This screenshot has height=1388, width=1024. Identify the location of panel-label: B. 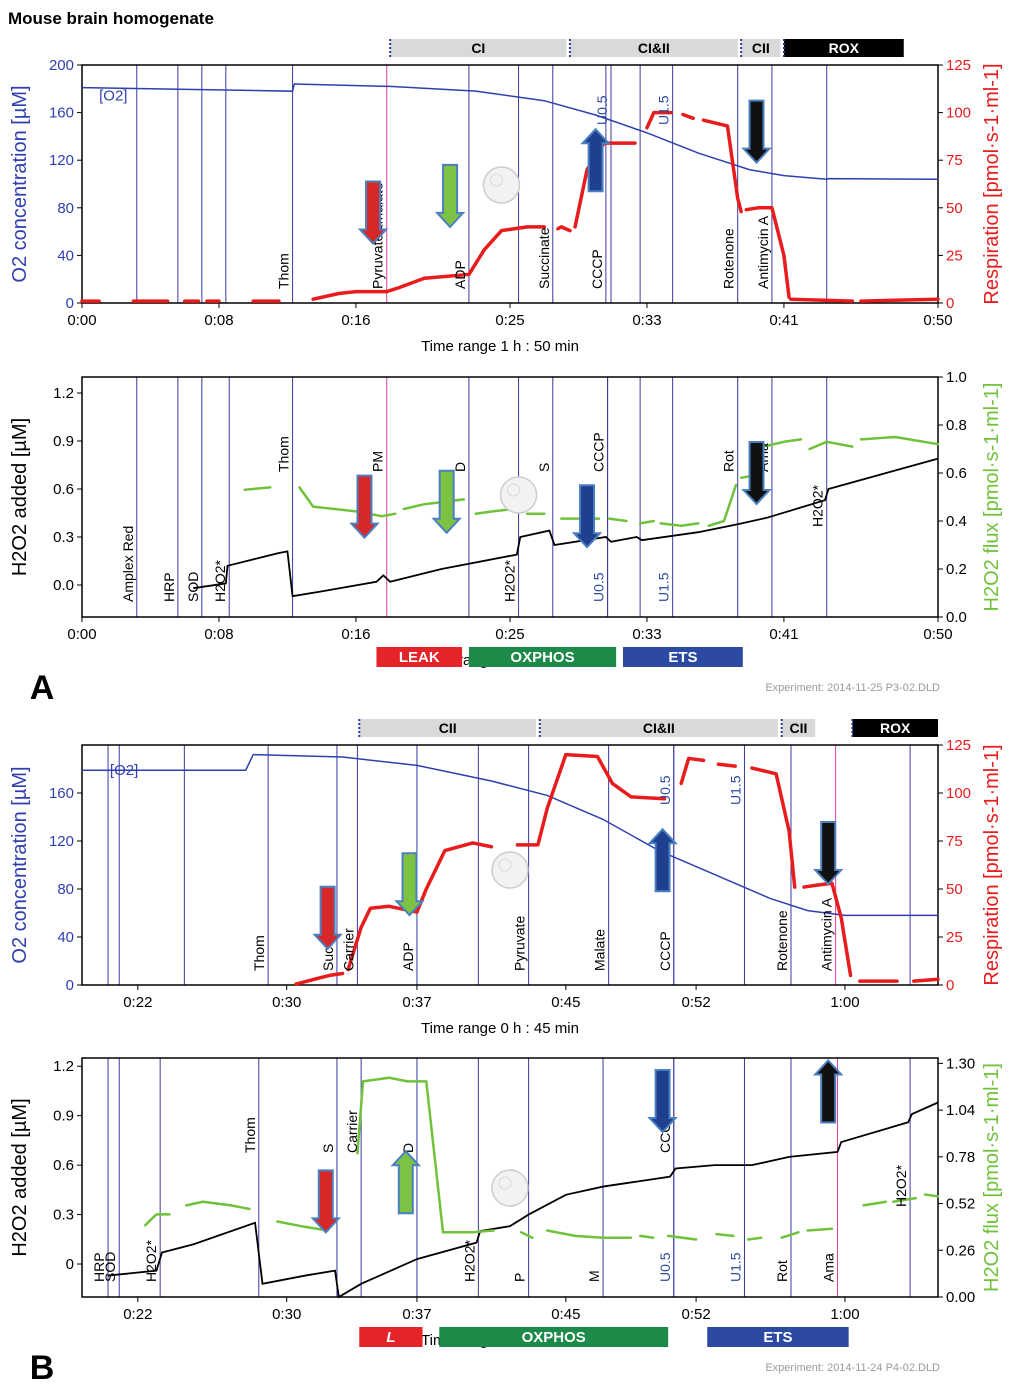
(42, 1368).